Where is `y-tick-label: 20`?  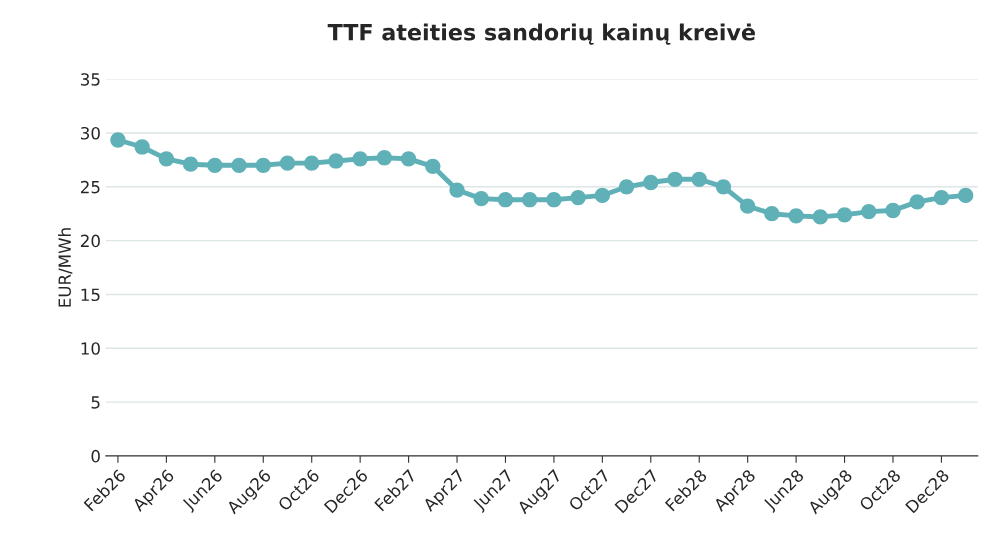 y-tick-label: 20 is located at coordinates (90, 241).